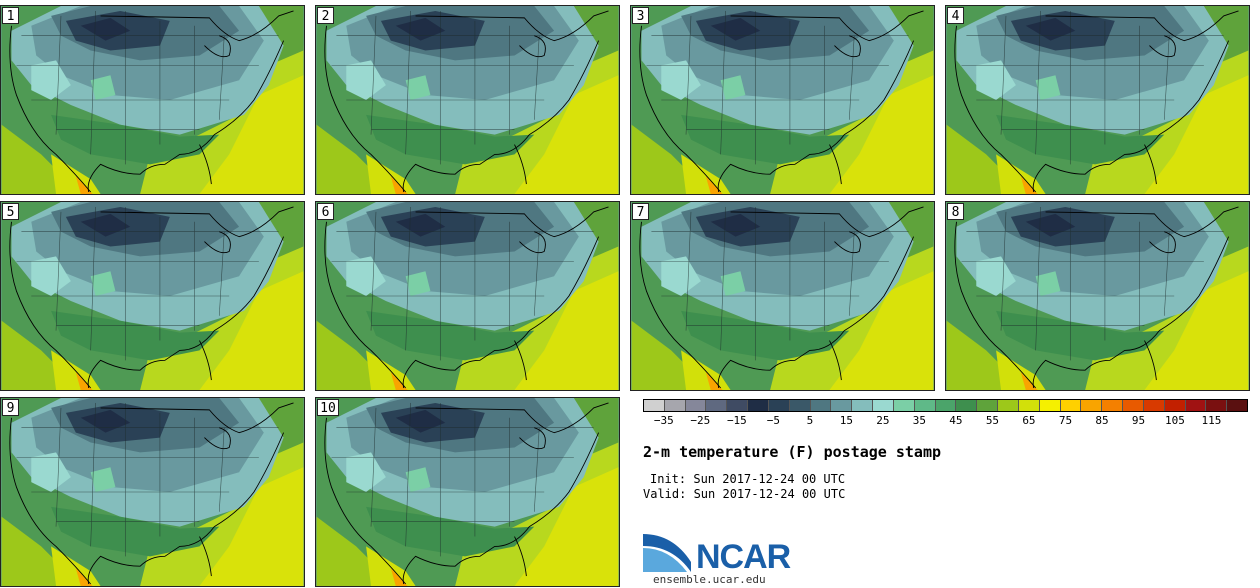 This screenshot has width=1260, height=588. What do you see at coordinates (955, 15) in the screenshot?
I see `member-label: 4` at bounding box center [955, 15].